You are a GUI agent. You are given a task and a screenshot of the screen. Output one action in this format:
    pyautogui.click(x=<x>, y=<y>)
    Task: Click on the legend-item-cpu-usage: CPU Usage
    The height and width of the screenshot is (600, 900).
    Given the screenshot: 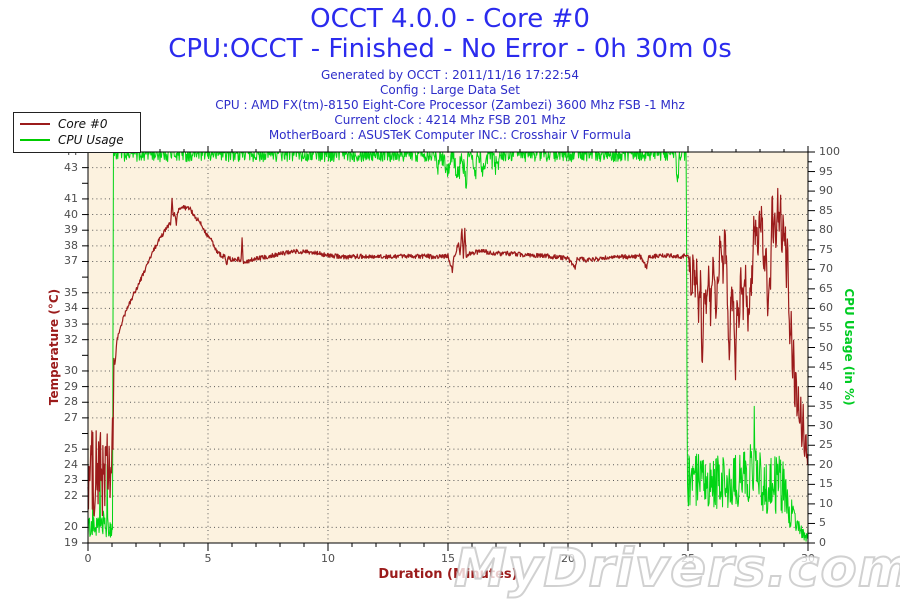 What is the action you would take?
    pyautogui.click(x=77, y=140)
    